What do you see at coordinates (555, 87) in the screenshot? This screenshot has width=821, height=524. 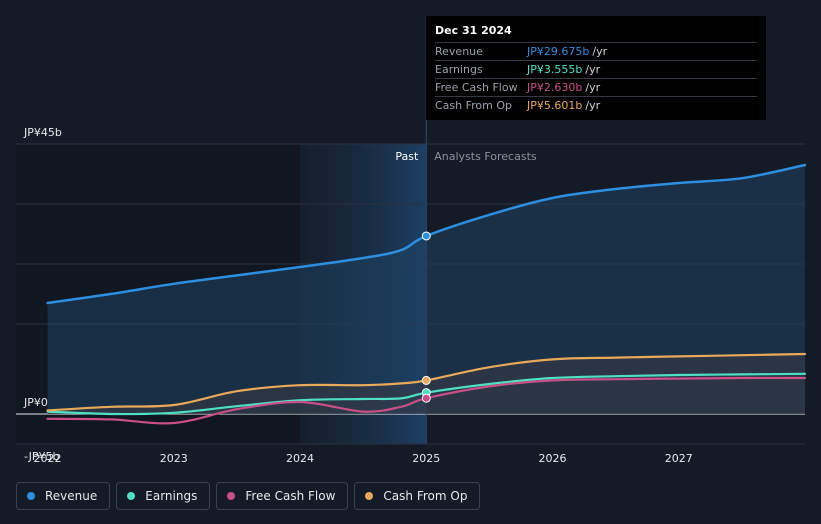 I see `tooltip-value: JP¥2.630b` at bounding box center [555, 87].